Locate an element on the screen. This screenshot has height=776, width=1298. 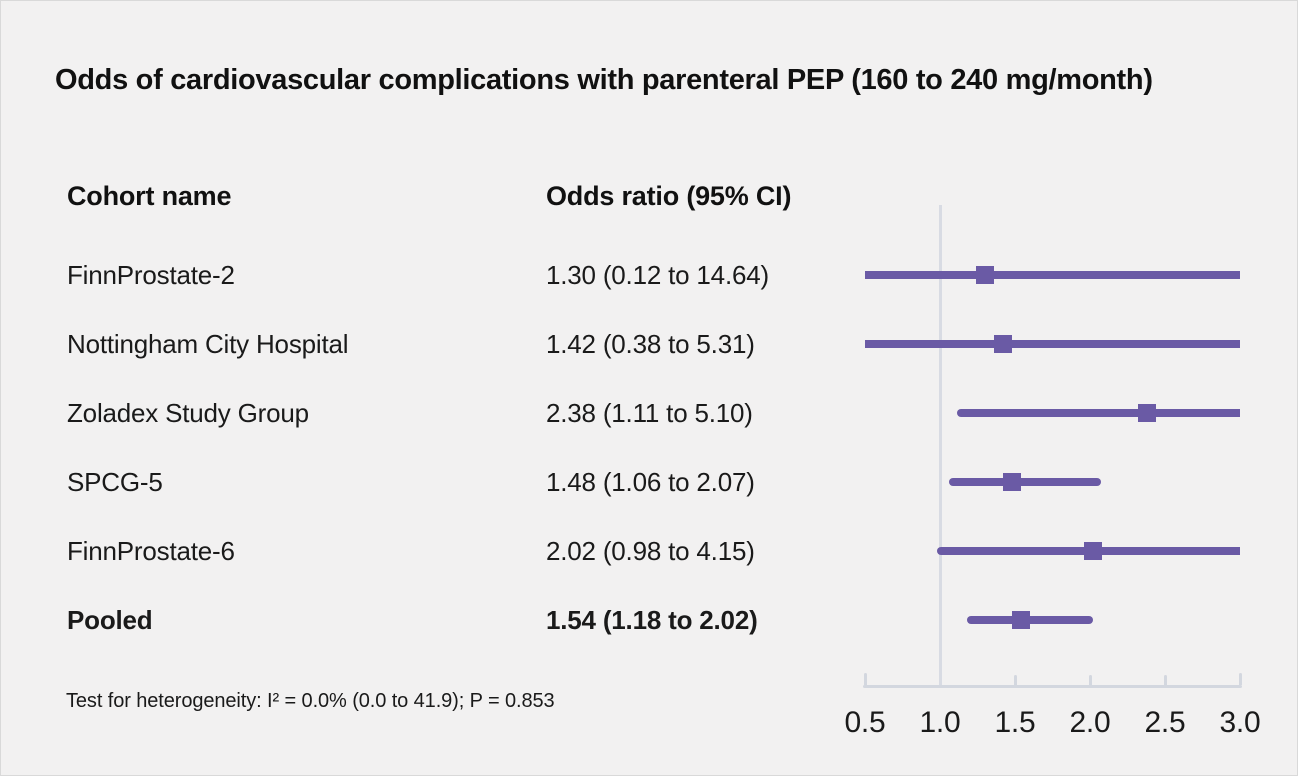
cohort-column-header: Cohort name is located at coordinates (149, 196).